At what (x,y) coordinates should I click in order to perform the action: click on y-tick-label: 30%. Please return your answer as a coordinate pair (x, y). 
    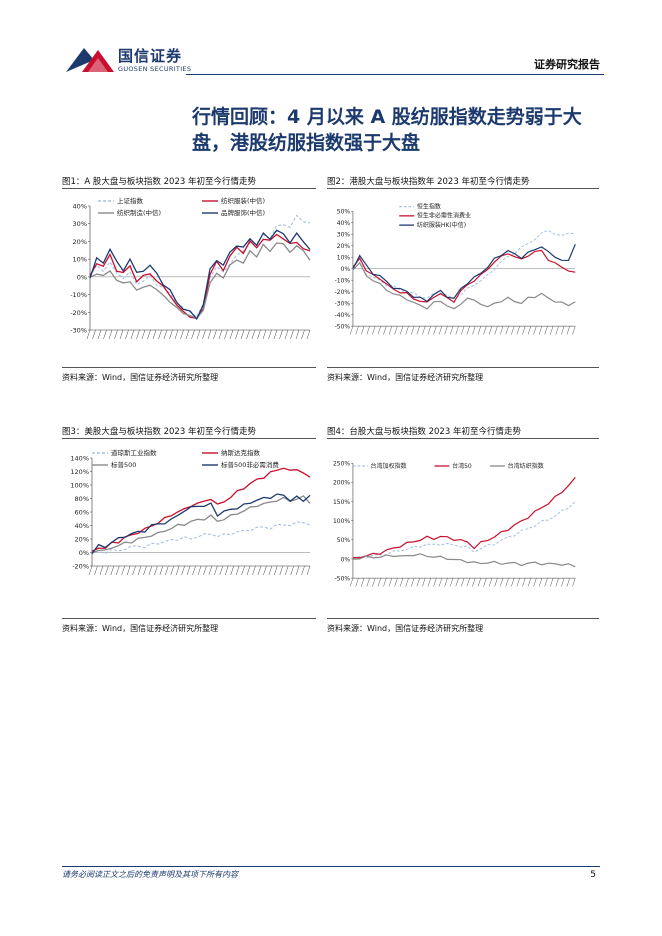
    Looking at the image, I should click on (344, 235).